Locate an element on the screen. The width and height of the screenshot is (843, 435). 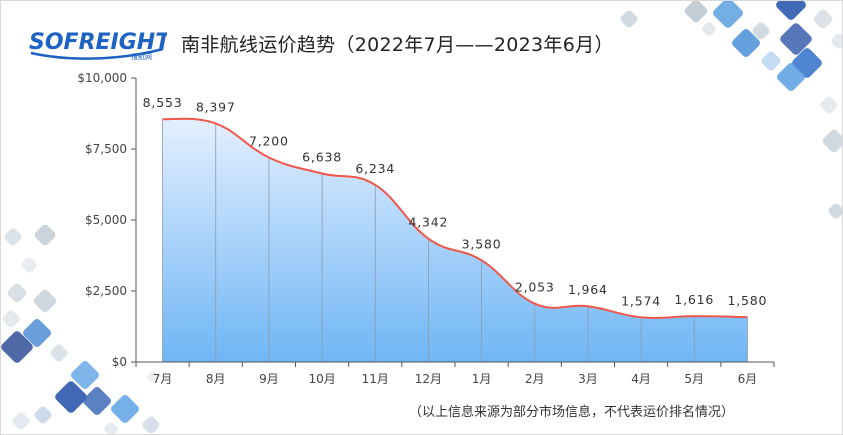
data-label: 3,580 is located at coordinates (482, 243).